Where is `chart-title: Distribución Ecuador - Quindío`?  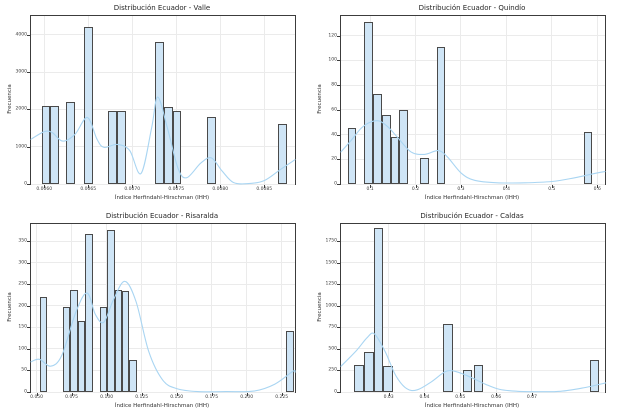 chart-title: Distribución Ecuador - Quindío is located at coordinates (472, 8).